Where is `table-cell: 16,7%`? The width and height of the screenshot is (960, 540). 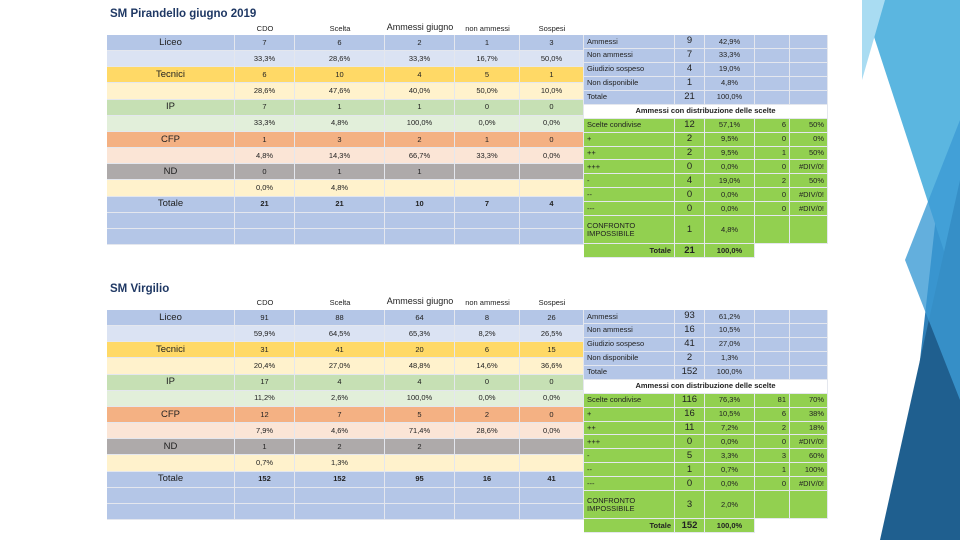
table-cell: 16,7% is located at coordinates (487, 59).